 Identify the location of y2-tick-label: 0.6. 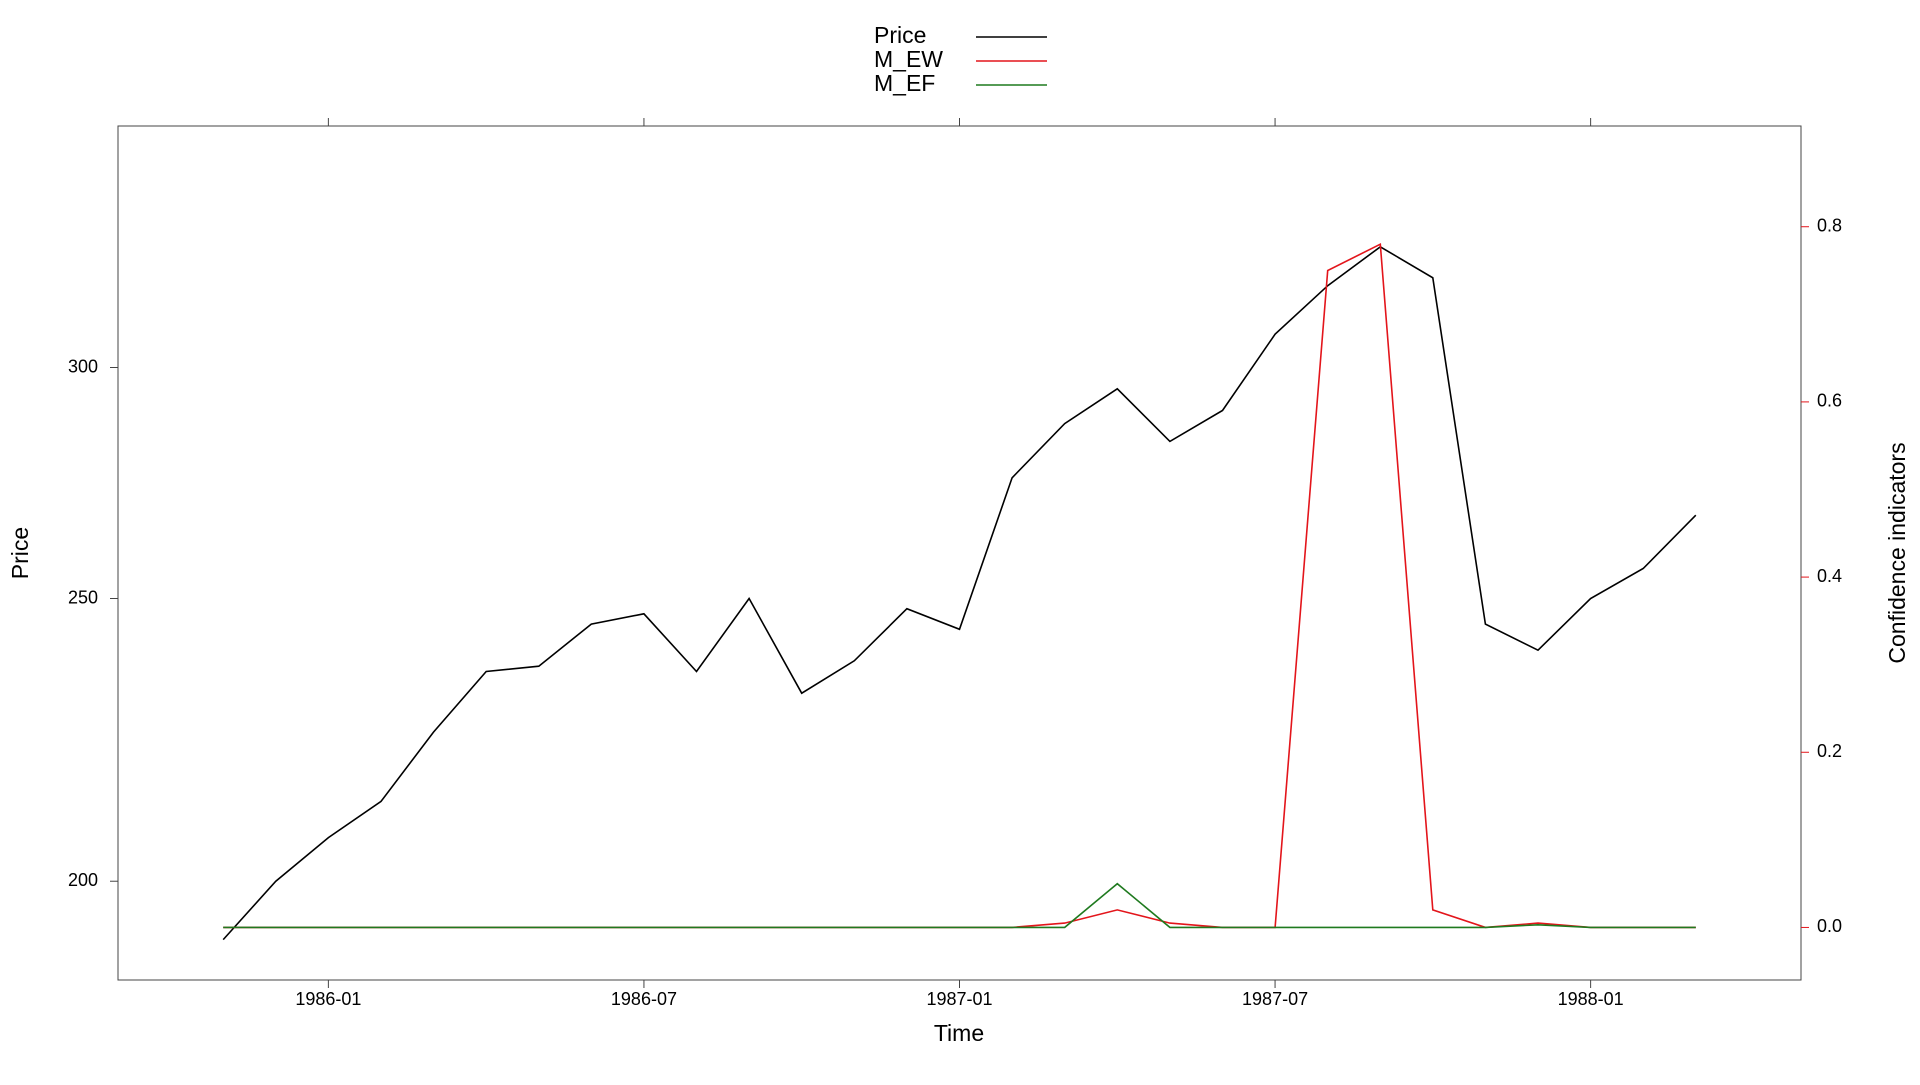
(1829, 401).